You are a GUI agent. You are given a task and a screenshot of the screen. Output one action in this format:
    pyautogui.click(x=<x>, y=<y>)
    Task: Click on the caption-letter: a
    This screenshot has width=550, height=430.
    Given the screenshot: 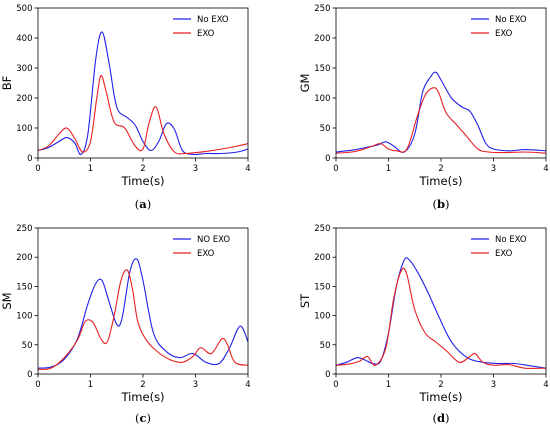 What is the action you would take?
    pyautogui.click(x=143, y=204)
    